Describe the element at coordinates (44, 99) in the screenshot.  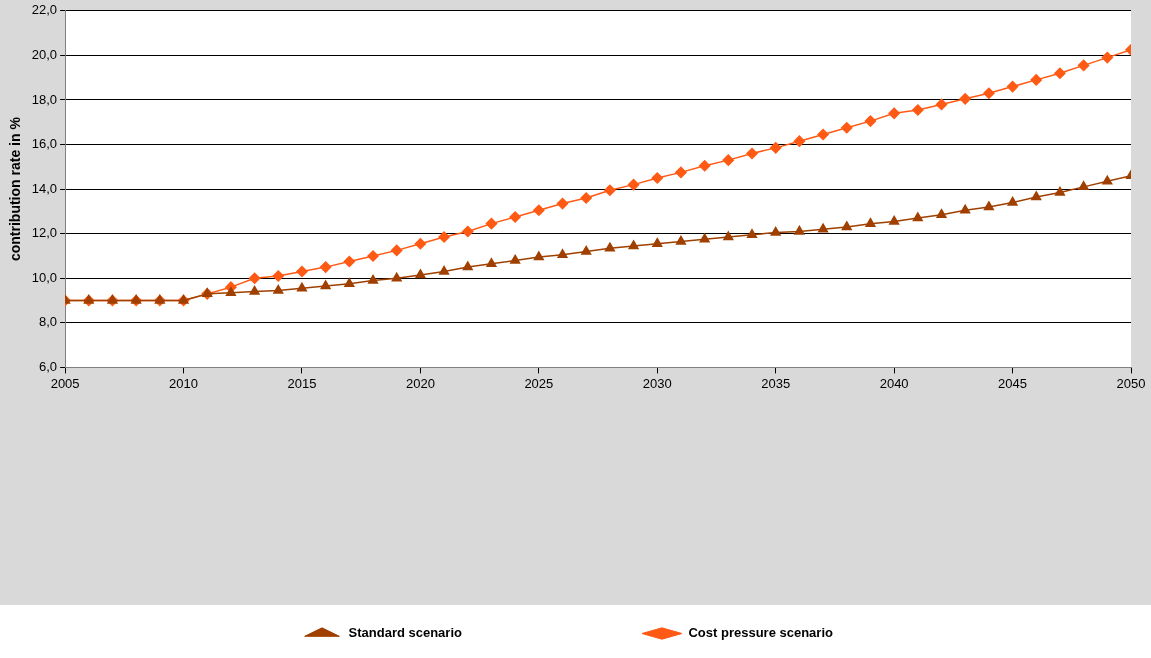
I see `y-tick-label: 18,0` at that location.